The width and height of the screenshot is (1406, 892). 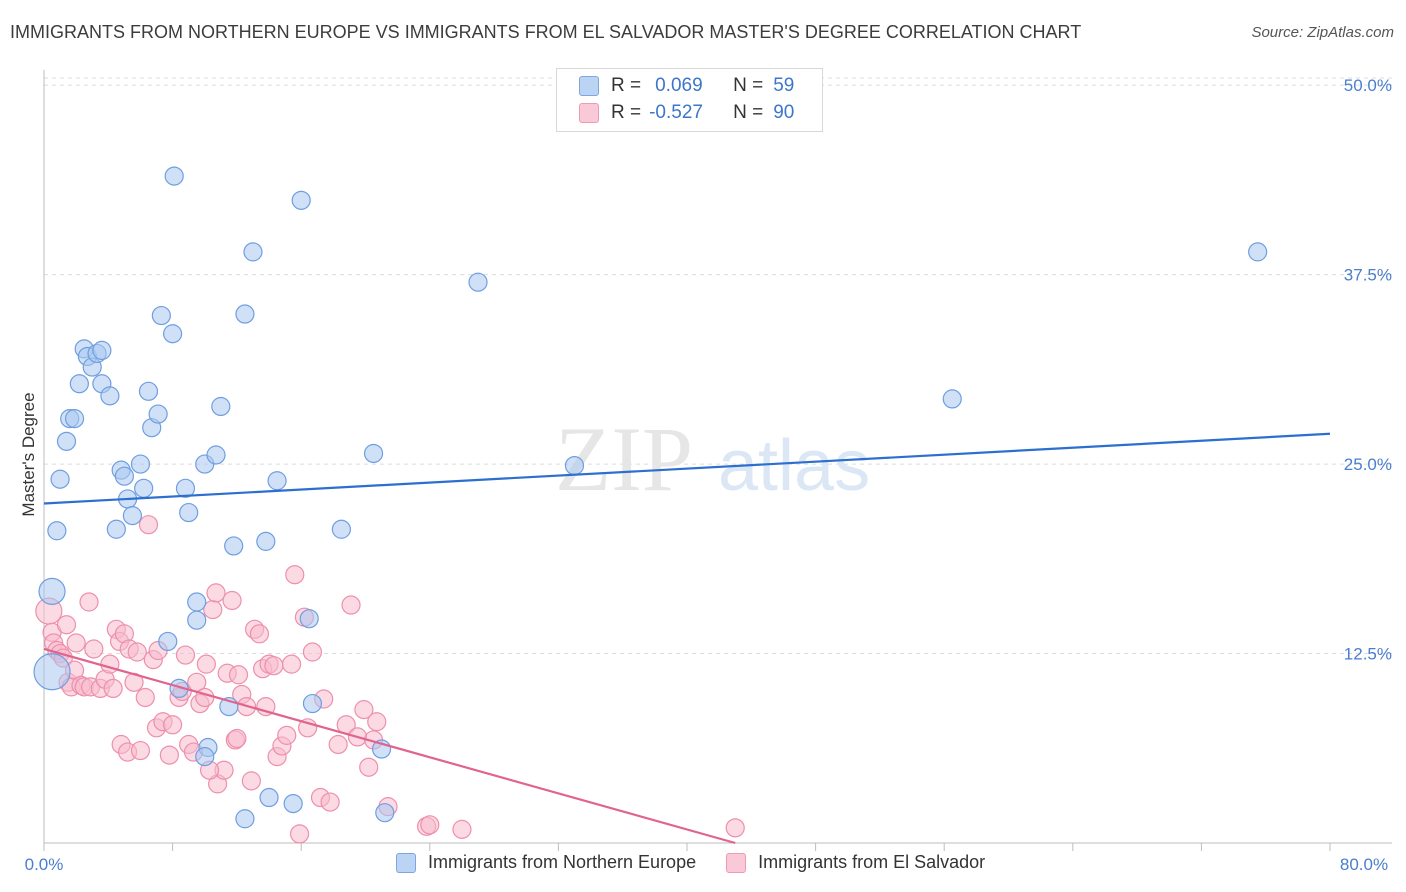 I want to click on y-axis-label: Master's Degree, so click(x=28, y=454).